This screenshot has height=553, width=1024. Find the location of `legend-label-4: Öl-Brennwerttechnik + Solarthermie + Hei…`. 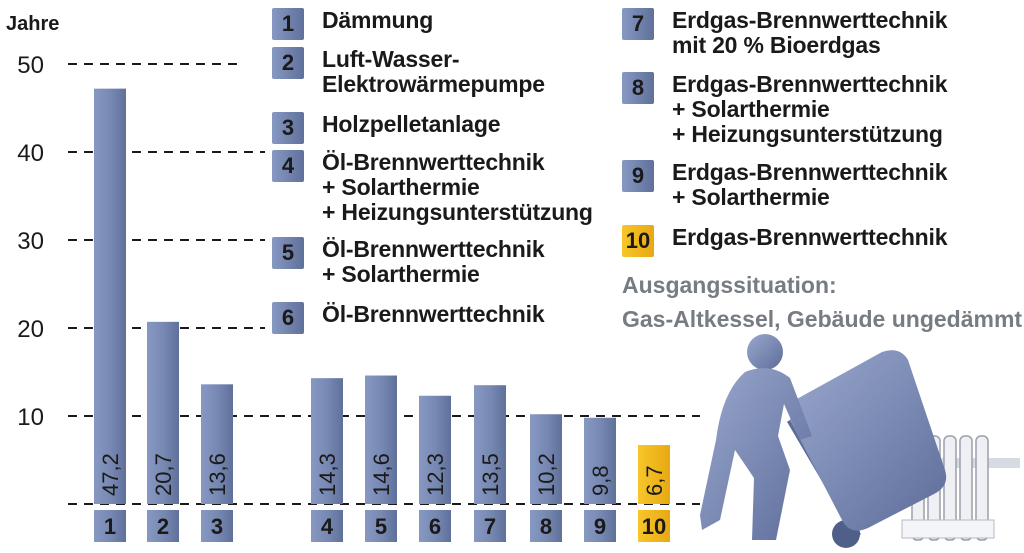

legend-label-4: Öl-Brennwerttechnik + Solarthermie + Hei… is located at coordinates (457, 187).